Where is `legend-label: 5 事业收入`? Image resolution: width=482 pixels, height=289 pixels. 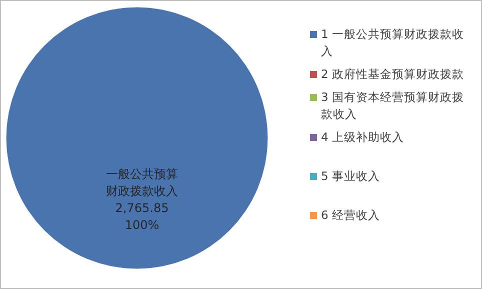
legend-label: 5 事业收入 is located at coordinates (350, 176).